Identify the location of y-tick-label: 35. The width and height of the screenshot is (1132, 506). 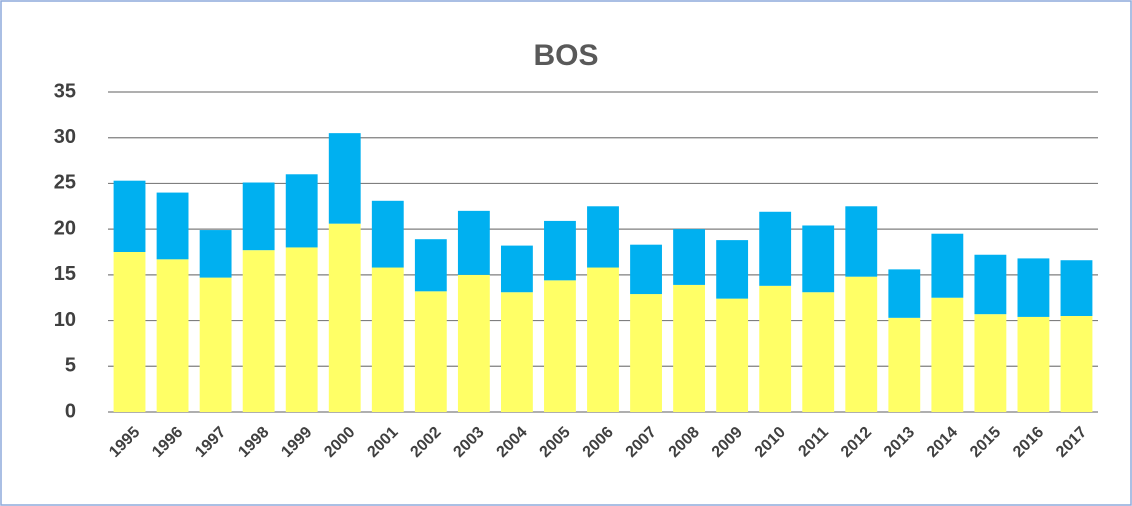
(65, 91).